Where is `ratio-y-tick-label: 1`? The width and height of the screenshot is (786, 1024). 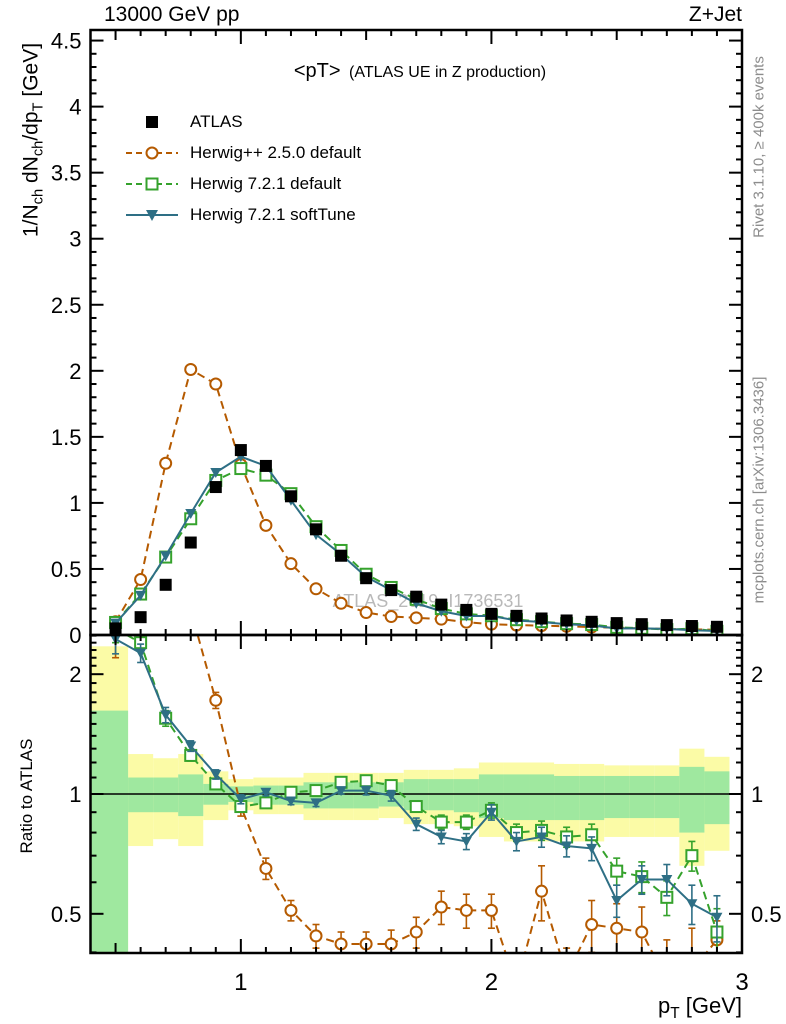
ratio-y-tick-label: 1 is located at coordinates (75, 794).